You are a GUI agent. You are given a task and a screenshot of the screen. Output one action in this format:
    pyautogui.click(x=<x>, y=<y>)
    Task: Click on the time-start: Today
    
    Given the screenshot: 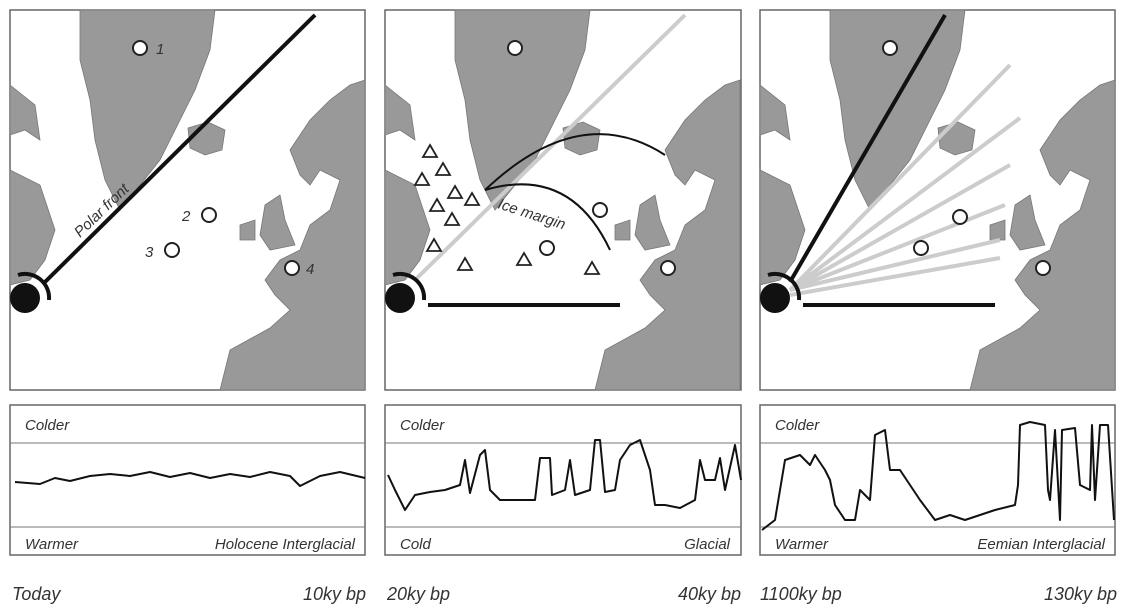 What is the action you would take?
    pyautogui.click(x=36, y=594)
    